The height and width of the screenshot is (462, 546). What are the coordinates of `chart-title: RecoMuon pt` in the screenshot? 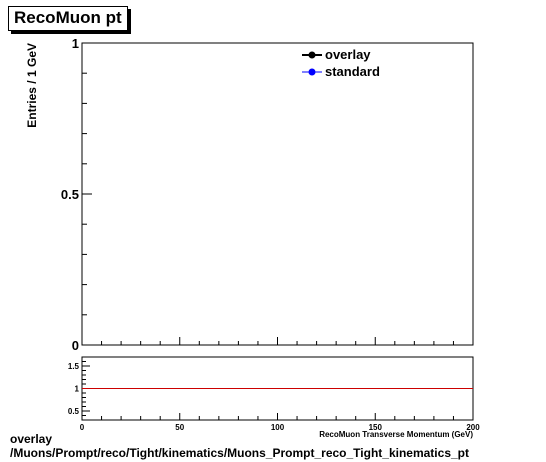 It's located at (68, 18).